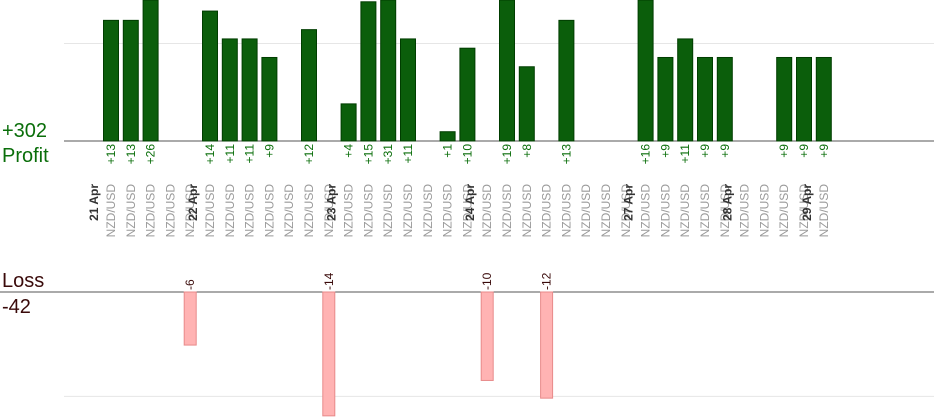  What do you see at coordinates (25, 131) in the screenshot?
I see `profit-total: +302` at bounding box center [25, 131].